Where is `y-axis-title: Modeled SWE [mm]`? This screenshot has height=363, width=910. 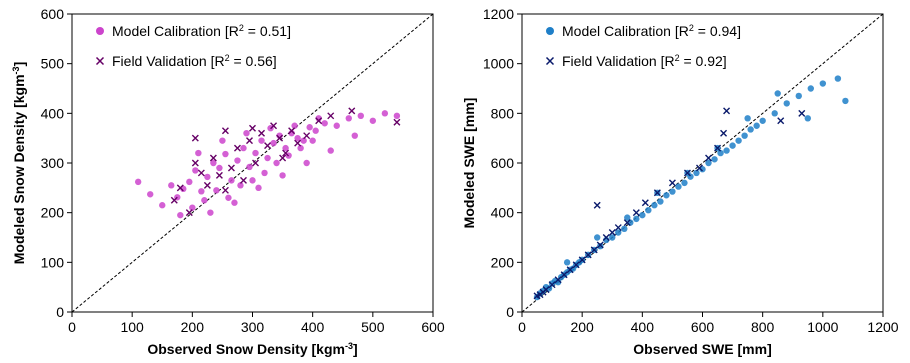 y-axis-title: Modeled SWE [mm] is located at coordinates (469, 163).